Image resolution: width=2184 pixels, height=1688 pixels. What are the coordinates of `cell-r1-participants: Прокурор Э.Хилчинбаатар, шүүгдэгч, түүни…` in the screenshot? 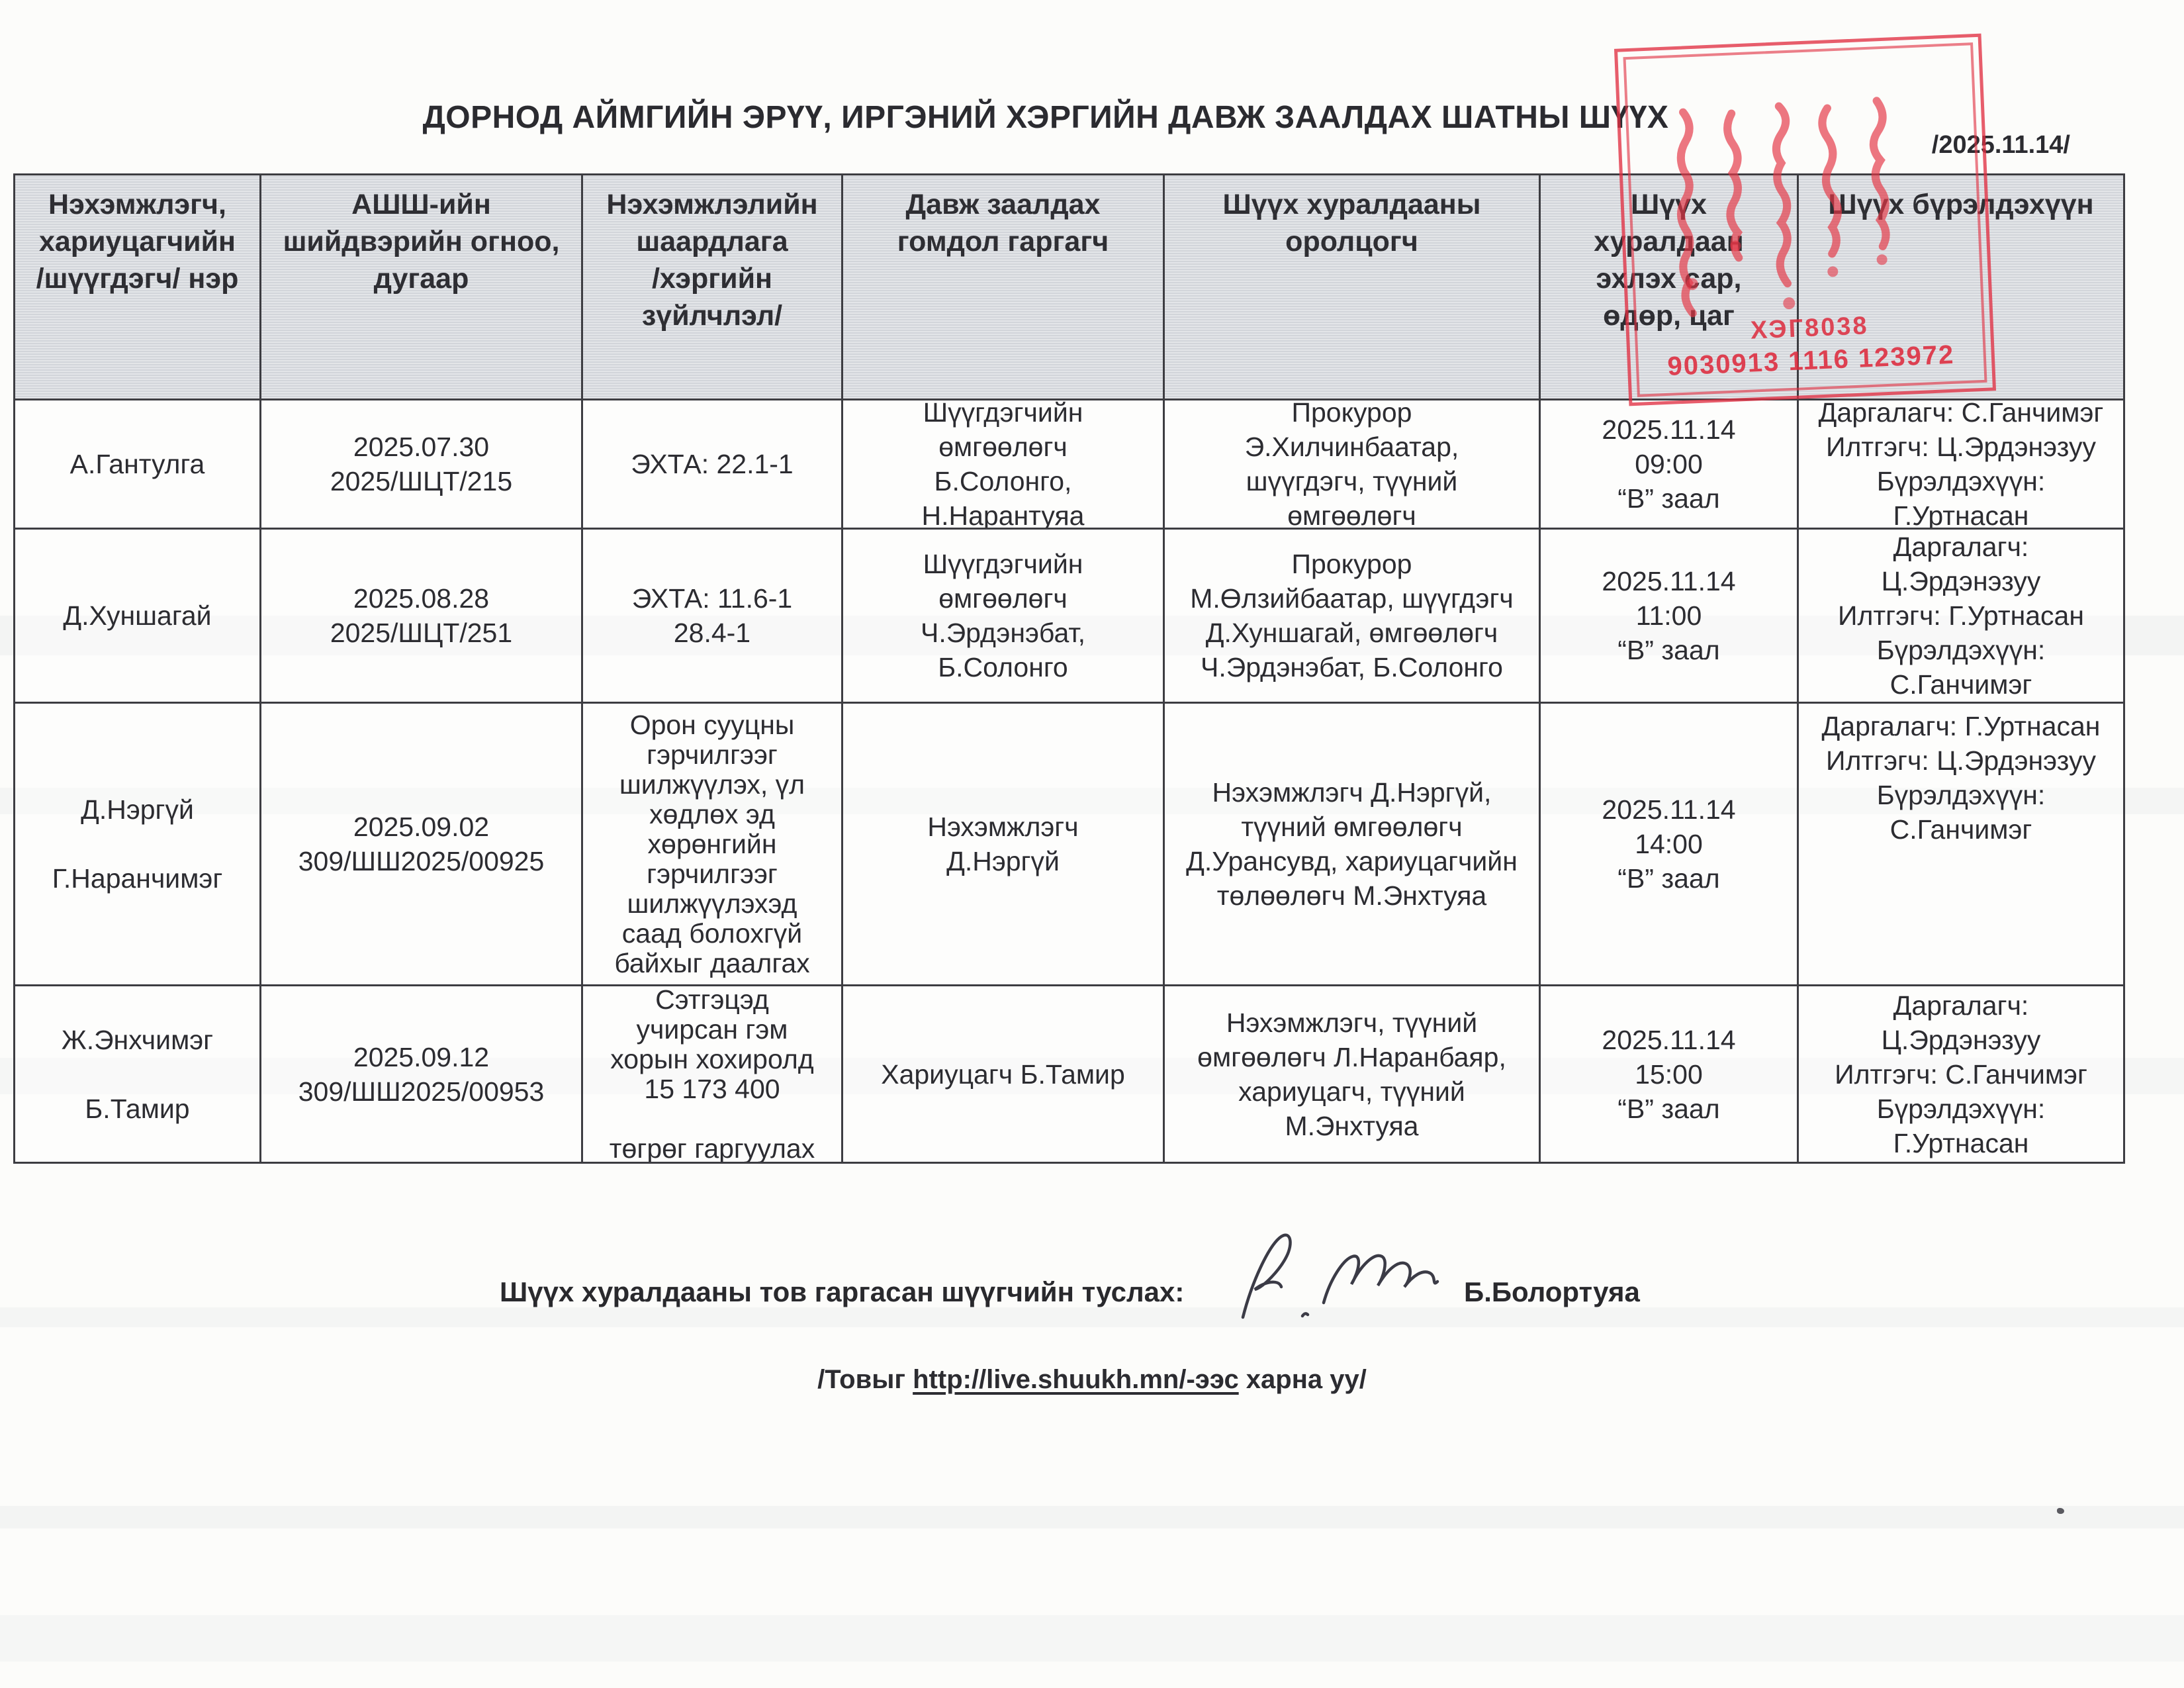 It's located at (1353, 465).